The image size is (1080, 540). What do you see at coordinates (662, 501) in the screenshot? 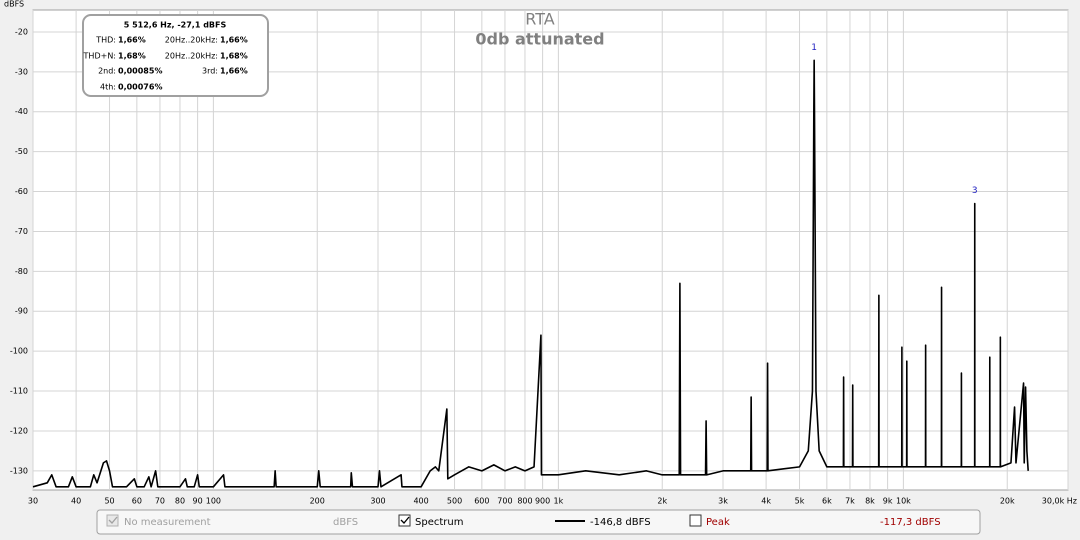
I see `x-tick-label: 2k` at bounding box center [662, 501].